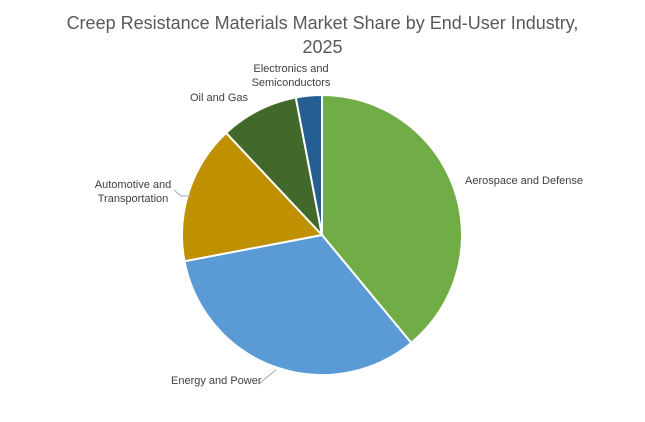 Image resolution: width=645 pixels, height=422 pixels. What do you see at coordinates (291, 76) in the screenshot?
I see `slice-label-4: Electronics and Semiconductors` at bounding box center [291, 76].